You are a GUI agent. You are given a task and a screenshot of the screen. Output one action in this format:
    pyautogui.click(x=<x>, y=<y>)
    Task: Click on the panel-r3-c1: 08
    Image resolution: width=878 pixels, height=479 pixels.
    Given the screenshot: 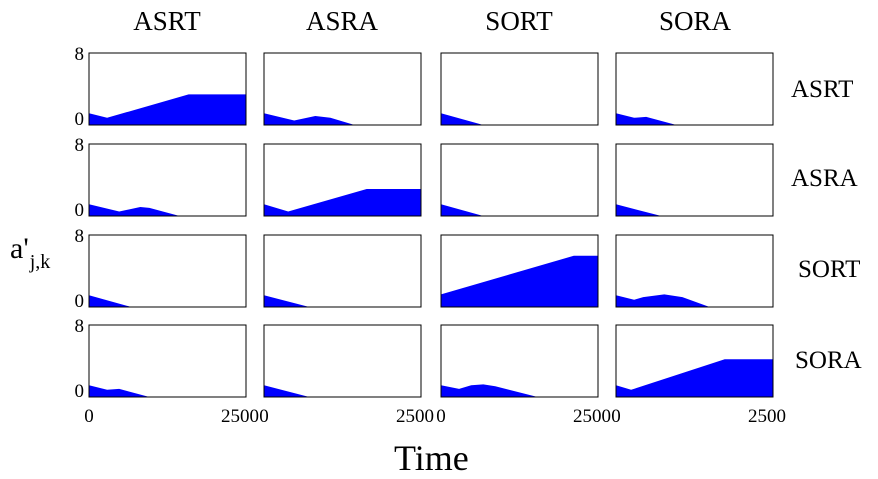 What is the action you would take?
    pyautogui.click(x=161, y=269)
    